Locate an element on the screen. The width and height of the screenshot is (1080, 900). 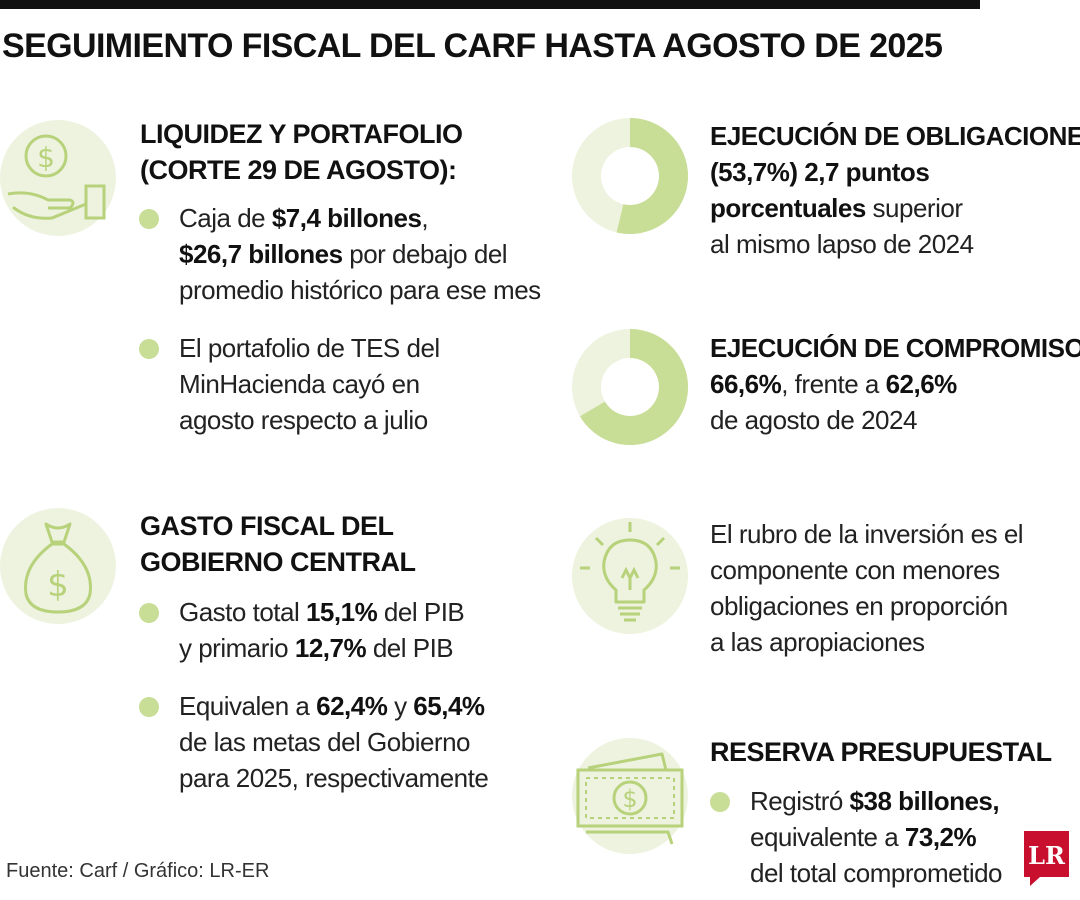
text-run: de agosto de 2024 is located at coordinates (813, 420).